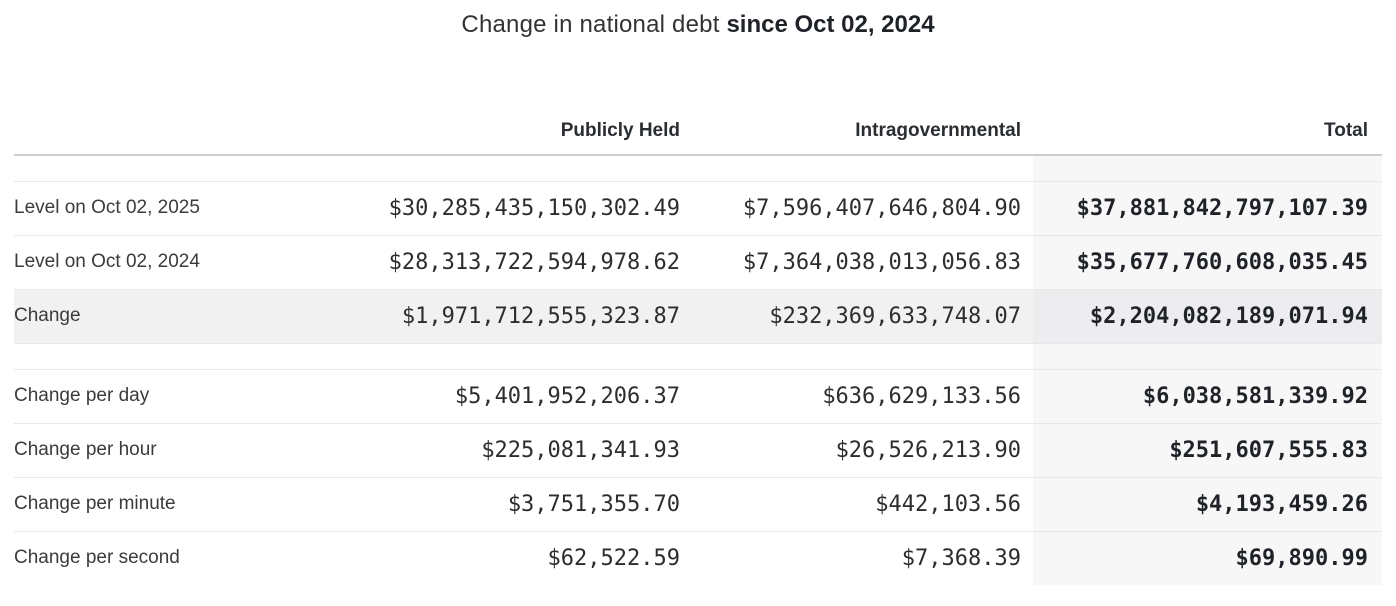  What do you see at coordinates (175, 208) in the screenshot?
I see `row-label: Level on Oct 02, 2025` at bounding box center [175, 208].